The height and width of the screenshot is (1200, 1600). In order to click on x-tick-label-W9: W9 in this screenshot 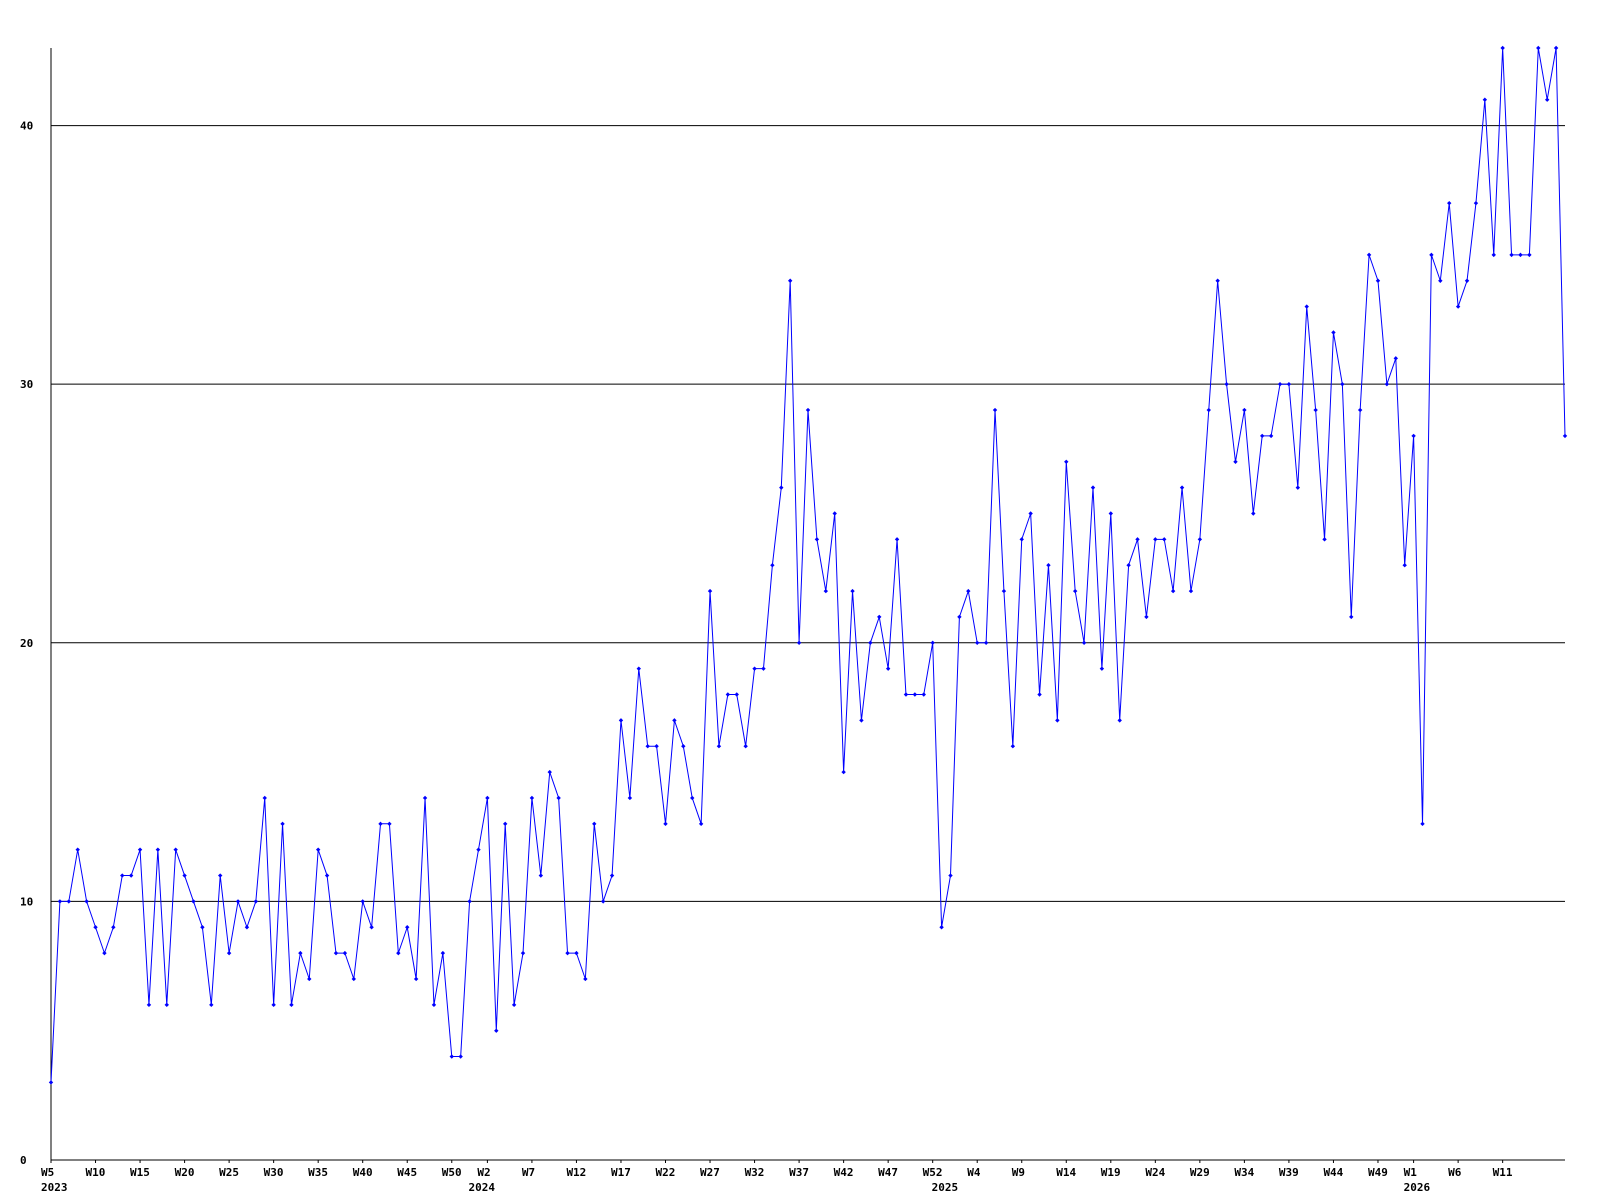, I will do `click(1018, 1172)`.